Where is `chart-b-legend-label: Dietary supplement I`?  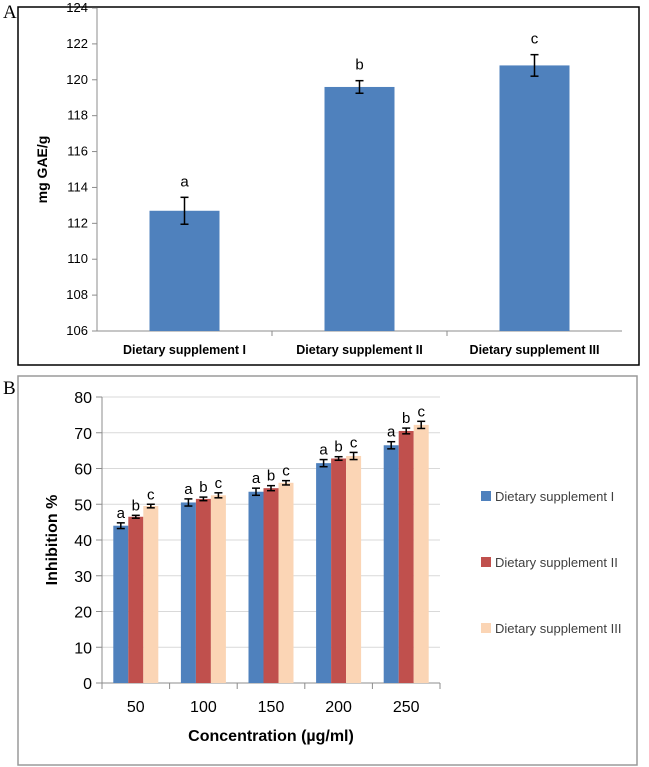
chart-b-legend-label: Dietary supplement I is located at coordinates (554, 496).